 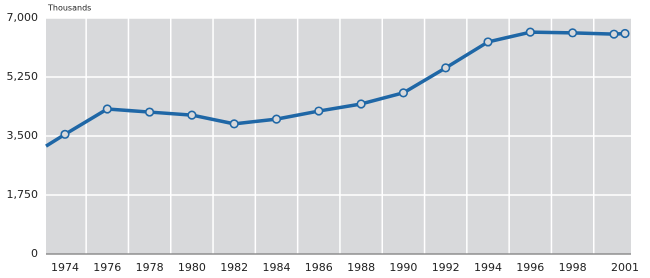 I want to click on y-unit: Thousands, so click(x=69, y=8).